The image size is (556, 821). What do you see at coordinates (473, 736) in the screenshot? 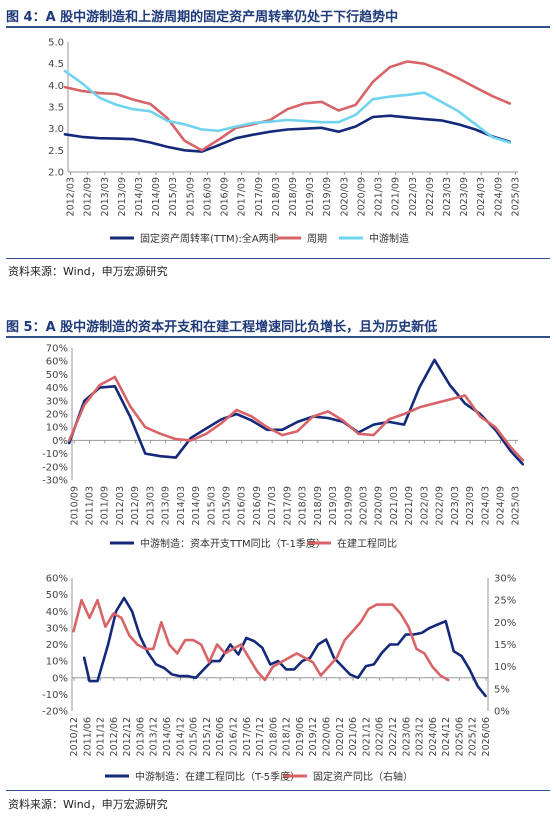
I see `x-tick-label: 2025/12` at bounding box center [473, 736].